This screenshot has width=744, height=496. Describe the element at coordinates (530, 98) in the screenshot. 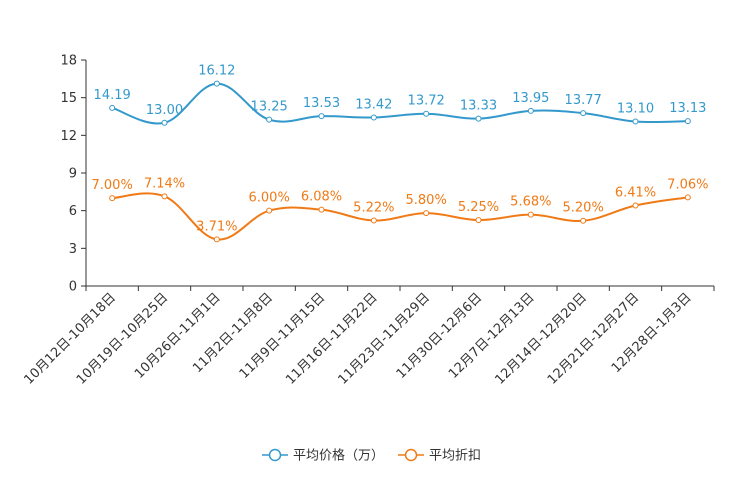

I see `series-0-data-label: 13.95` at that location.